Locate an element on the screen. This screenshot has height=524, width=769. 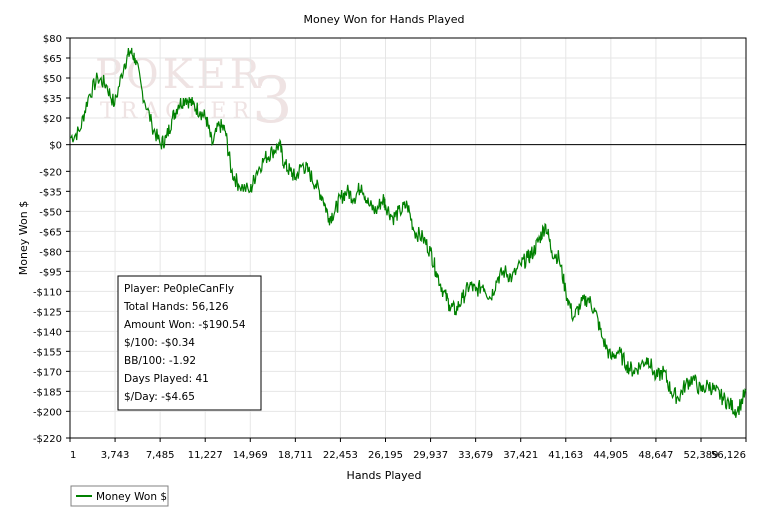
y-tick-label: -$35 is located at coordinates (50, 192).